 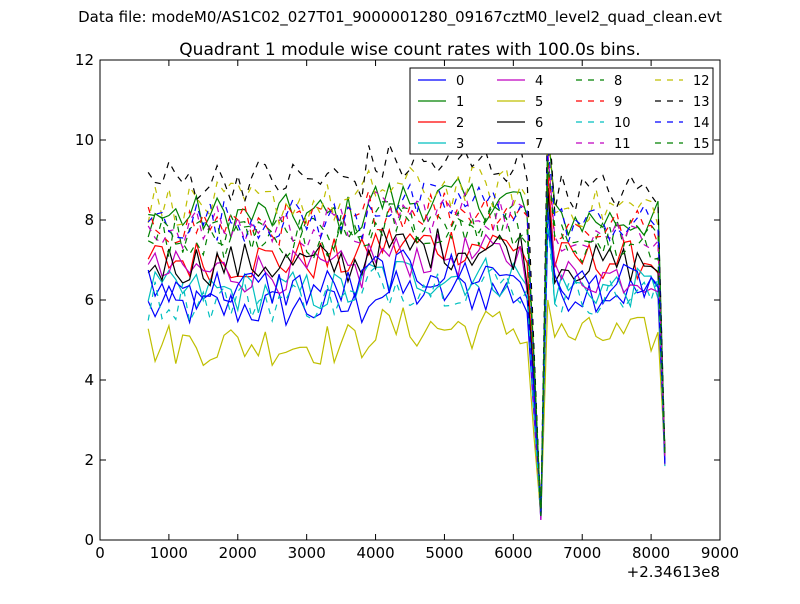 I want to click on legend-label-14: 14, so click(x=701, y=123).